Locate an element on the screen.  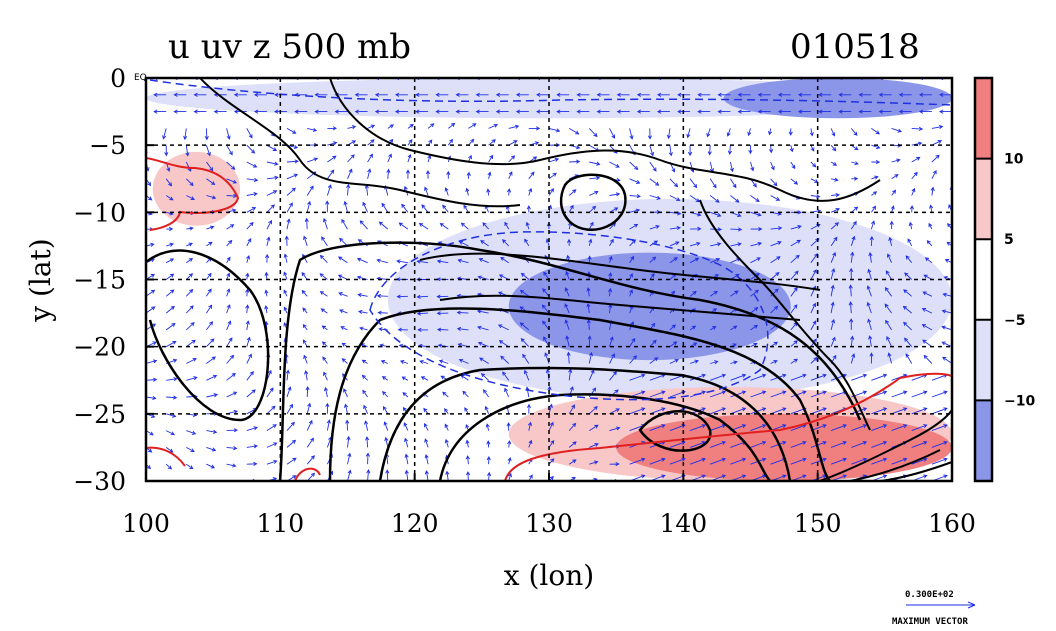
x-tick-label-6: 160 is located at coordinates (952, 523).